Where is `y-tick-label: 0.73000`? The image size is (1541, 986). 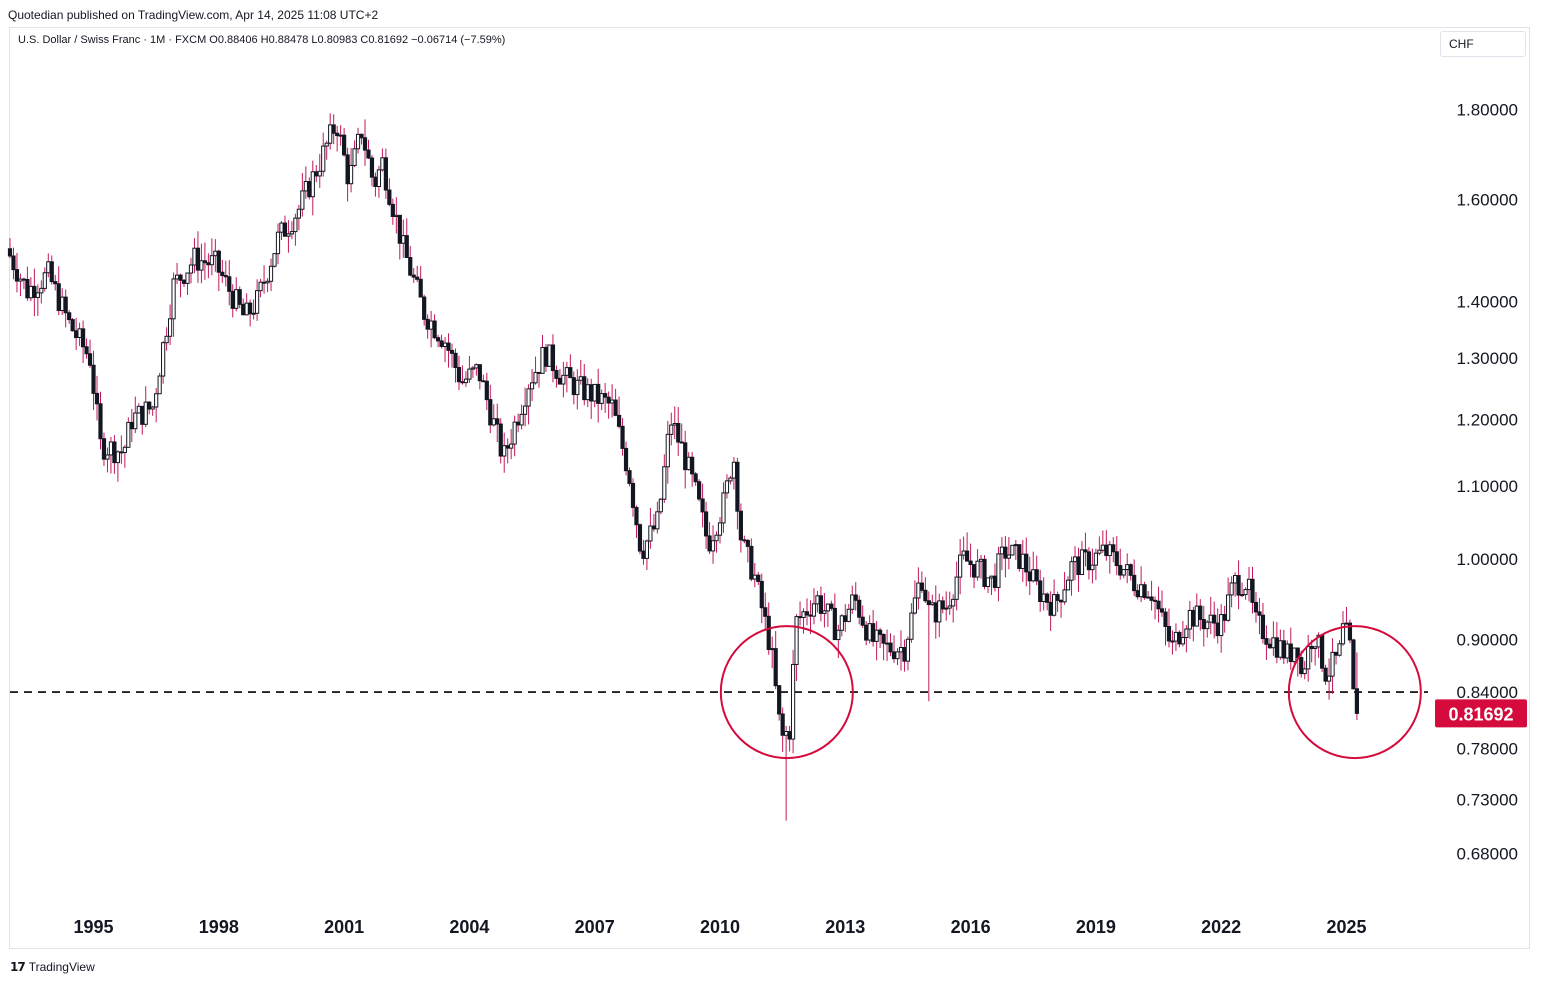
y-tick-label: 0.73000 is located at coordinates (1487, 799).